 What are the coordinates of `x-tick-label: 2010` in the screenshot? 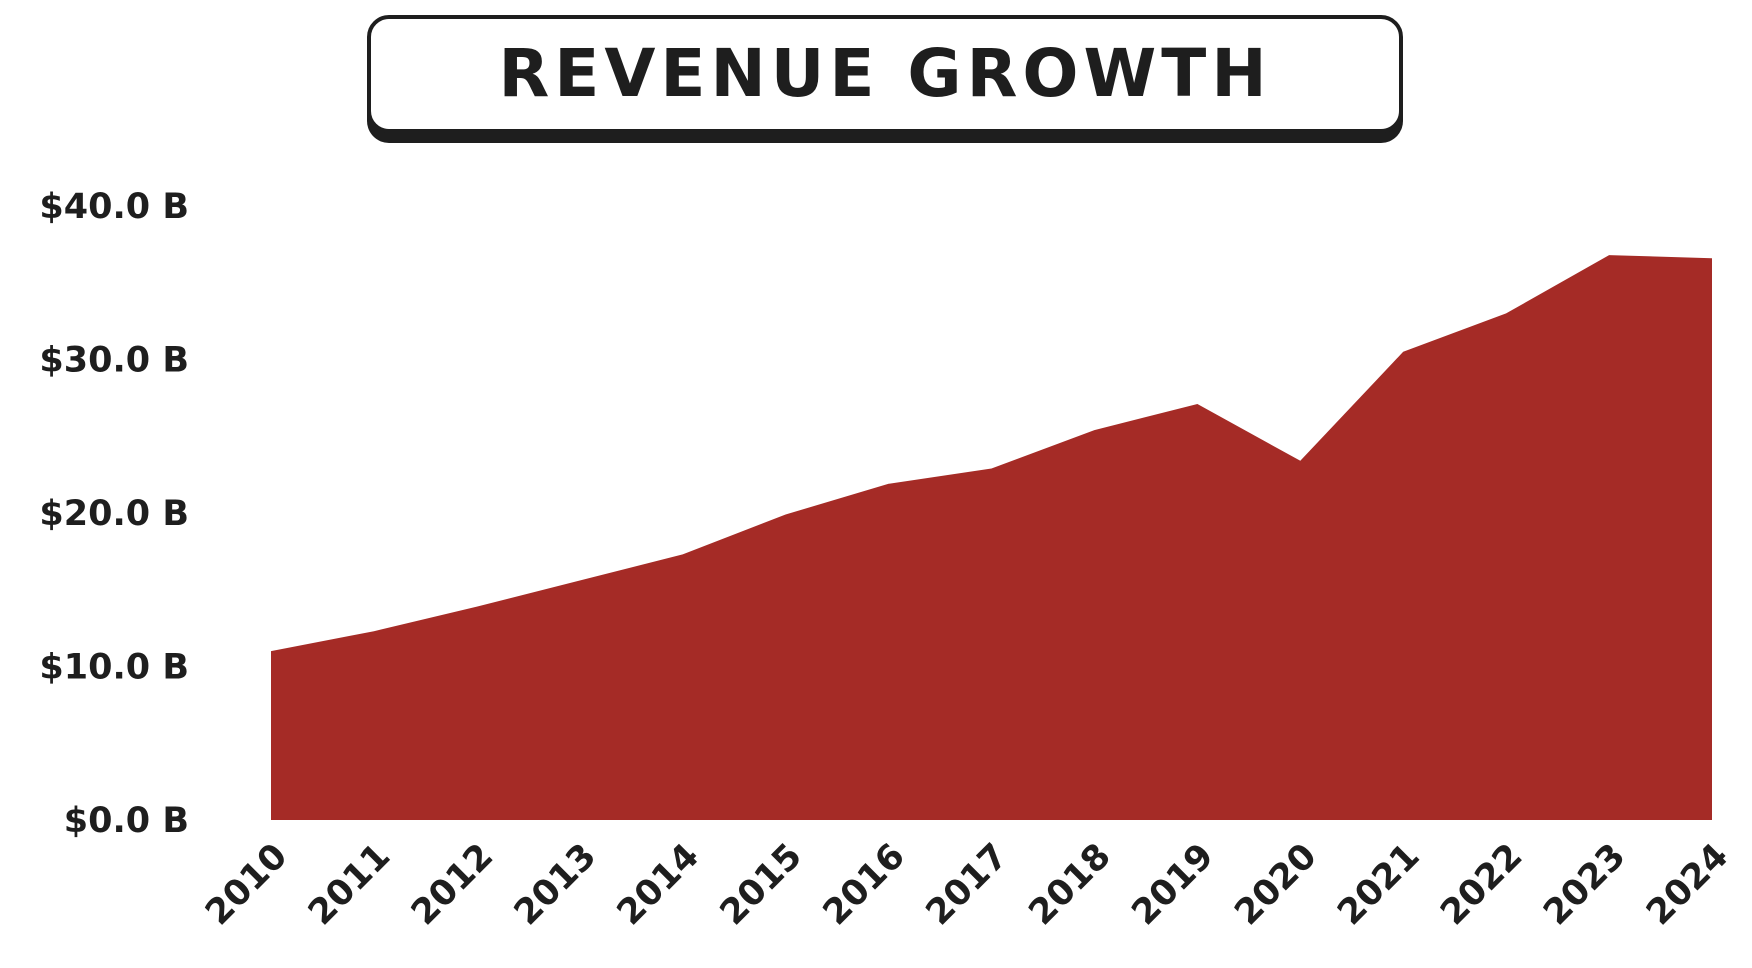 It's located at (246, 884).